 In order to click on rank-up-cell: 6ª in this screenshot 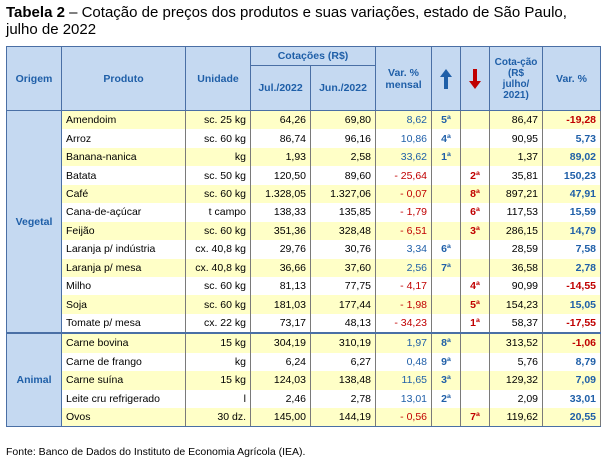, I will do `click(446, 249)`.